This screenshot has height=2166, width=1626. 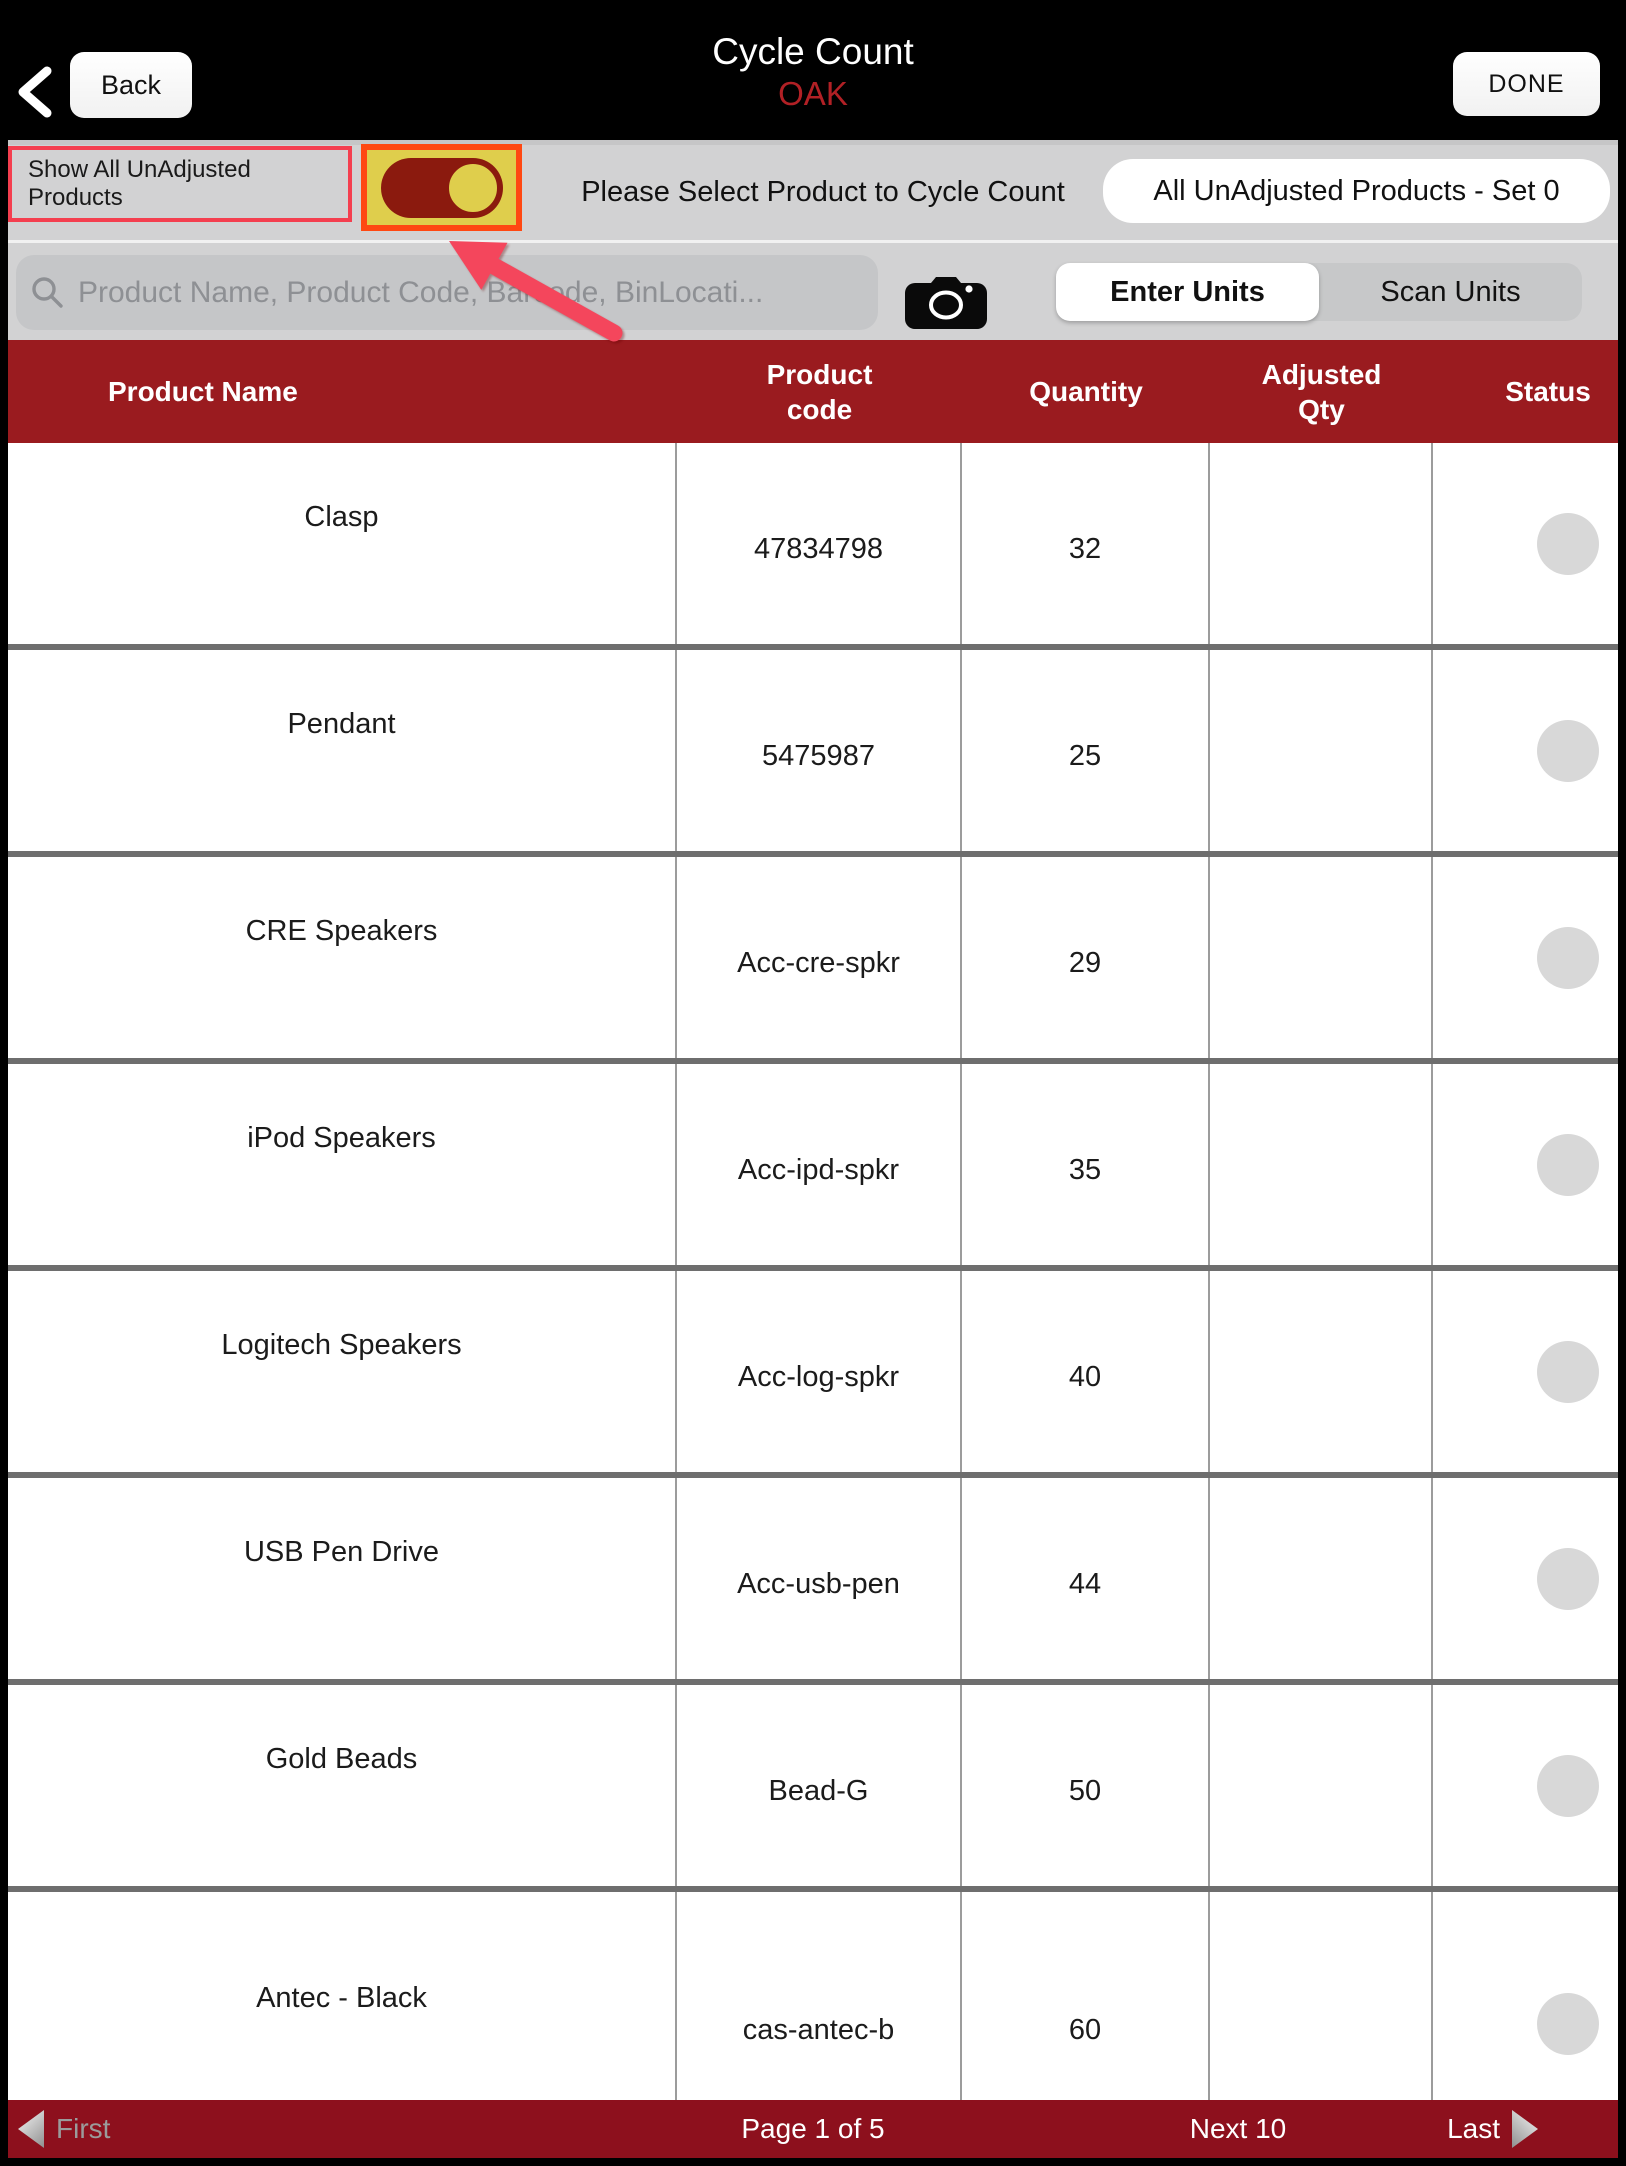 I want to click on quantity-cell-text: 25, so click(x=1085, y=756).